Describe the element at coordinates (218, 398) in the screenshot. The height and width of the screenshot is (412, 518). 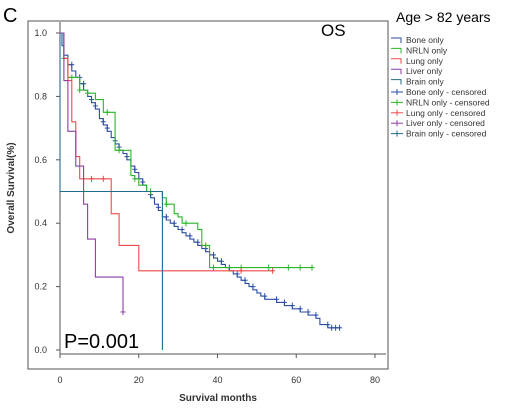
I see `x-axis-label: Survival months` at that location.